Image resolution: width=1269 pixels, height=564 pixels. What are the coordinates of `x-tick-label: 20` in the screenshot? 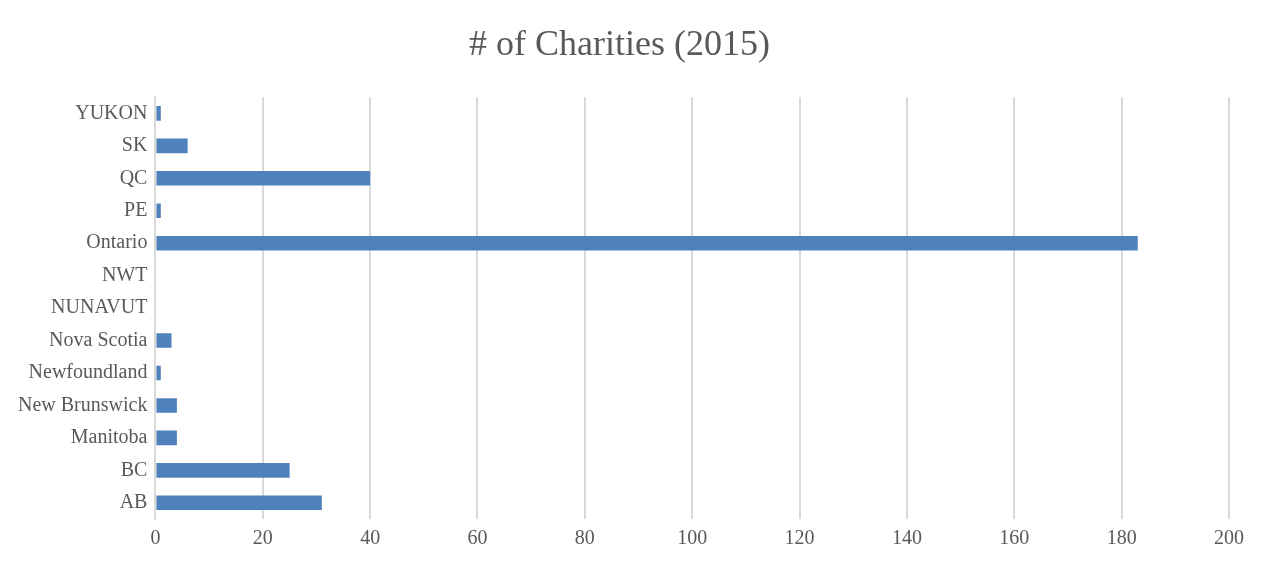 It's located at (262, 537).